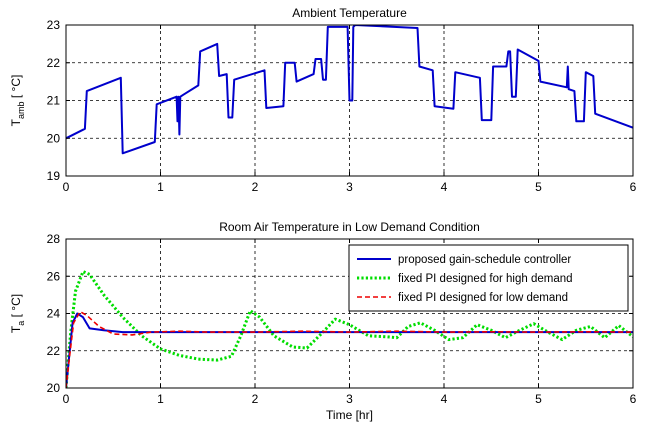 The height and width of the screenshot is (429, 658). What do you see at coordinates (483, 298) in the screenshot?
I see `legend-label-2: fixed PI designed for low demand` at bounding box center [483, 298].